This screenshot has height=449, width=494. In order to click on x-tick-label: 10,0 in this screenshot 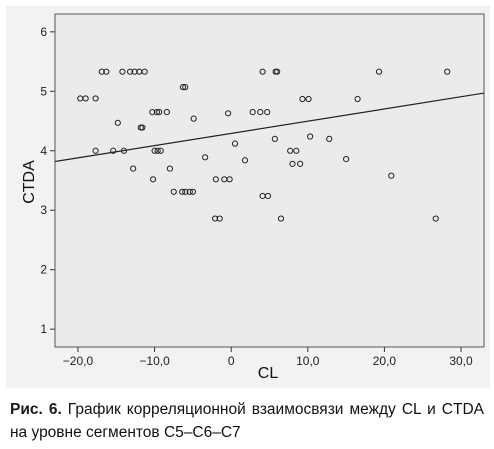, I will do `click(308, 361)`.